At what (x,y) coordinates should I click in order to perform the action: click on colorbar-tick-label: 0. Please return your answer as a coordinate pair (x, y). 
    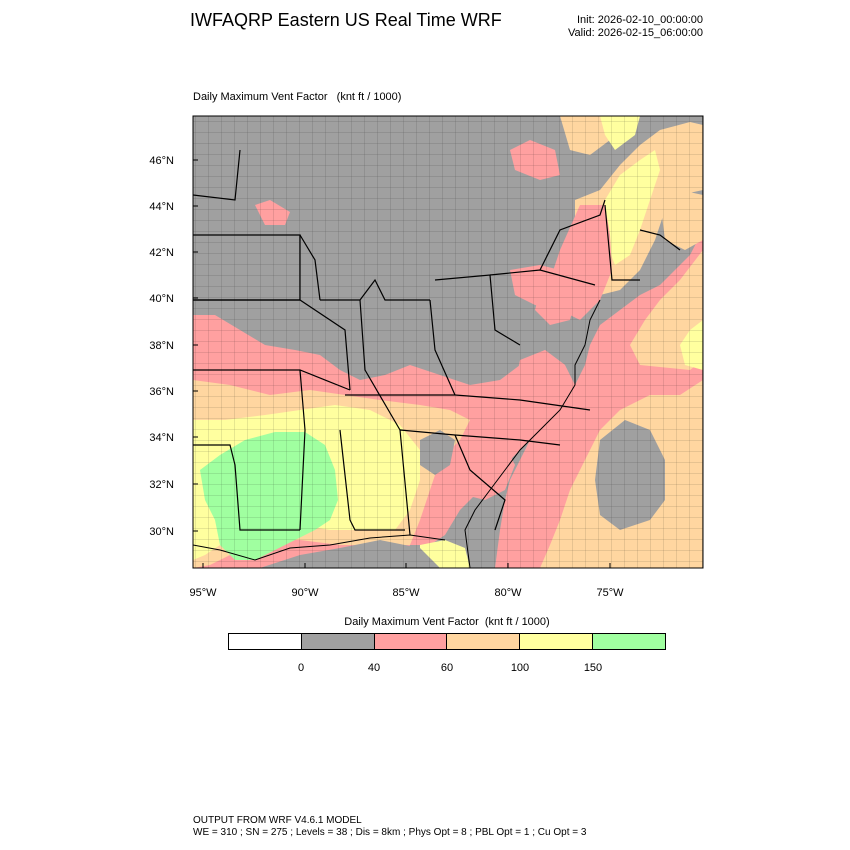
    Looking at the image, I should click on (301, 668).